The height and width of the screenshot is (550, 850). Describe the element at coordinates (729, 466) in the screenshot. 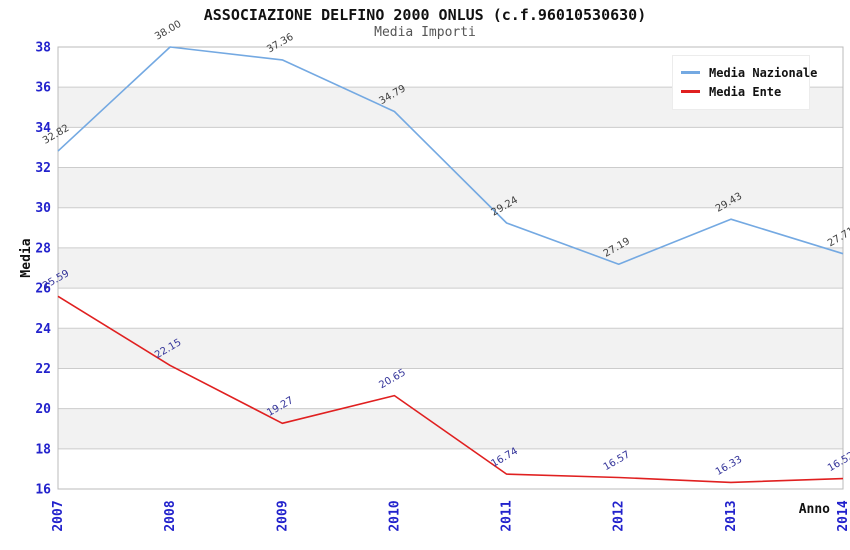

I see `point-label: 16.33` at that location.